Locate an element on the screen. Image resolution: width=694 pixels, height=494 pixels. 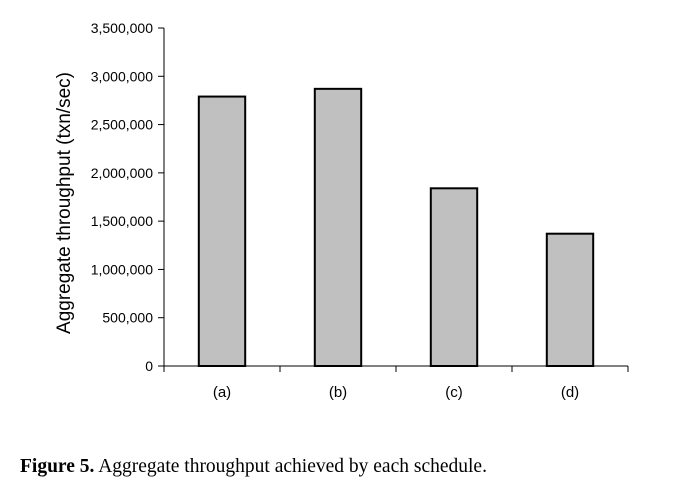
x-axis-ticks: (a) (b) (c) (d) is located at coordinates (396, 383).